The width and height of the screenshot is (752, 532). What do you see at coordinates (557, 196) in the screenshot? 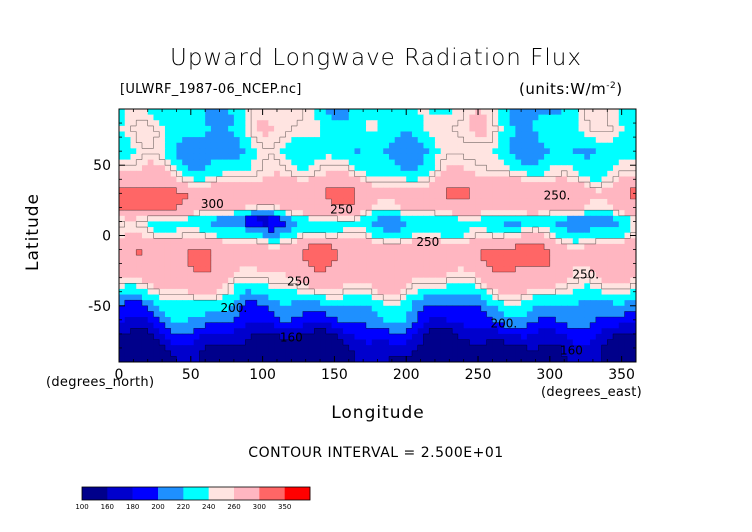
I see `contour-label: 250.` at bounding box center [557, 196].